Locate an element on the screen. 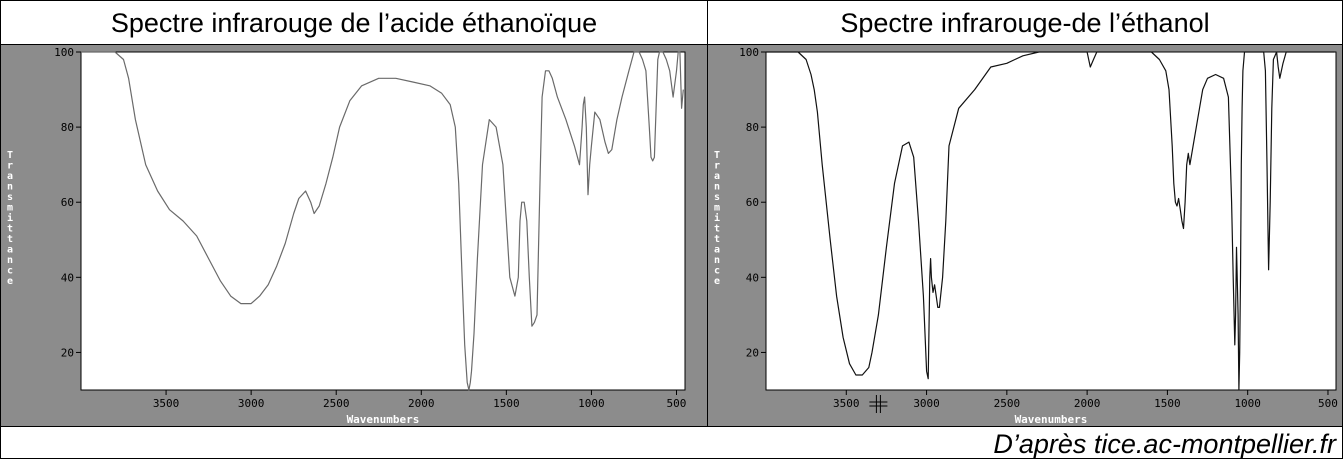 The image size is (1343, 460). footer-divider is located at coordinates (671, 426).